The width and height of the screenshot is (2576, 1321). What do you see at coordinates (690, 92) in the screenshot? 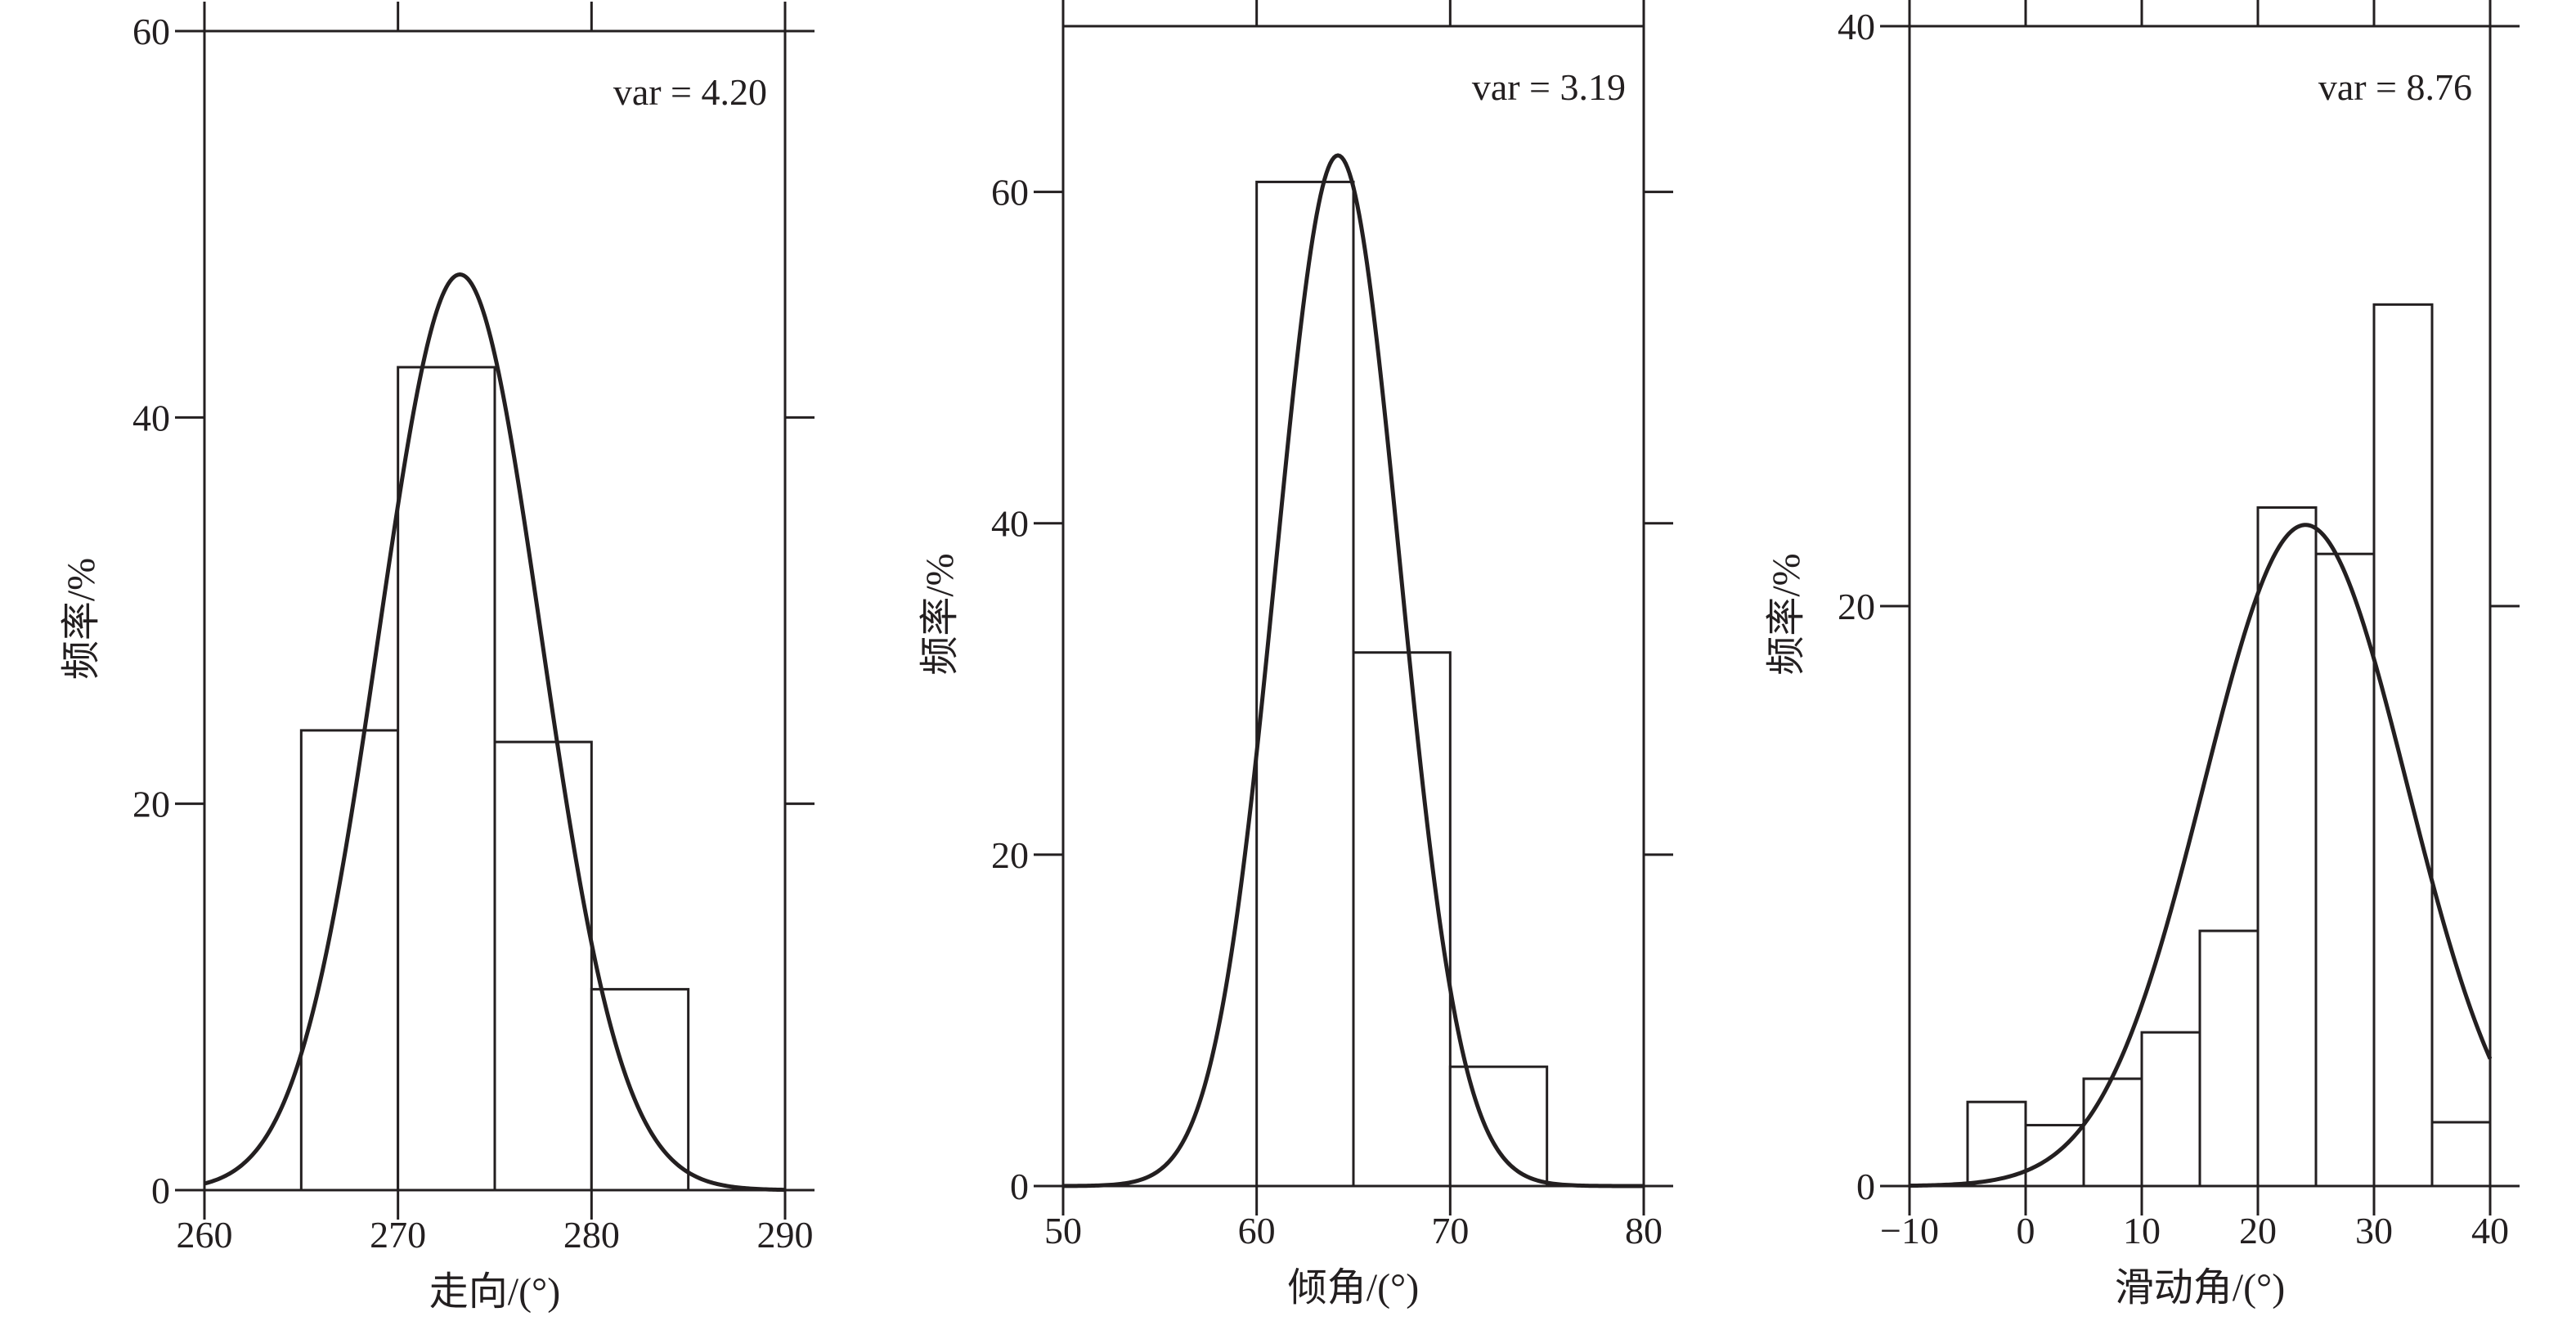
I see `variance-annotation: var = 4.20` at bounding box center [690, 92].